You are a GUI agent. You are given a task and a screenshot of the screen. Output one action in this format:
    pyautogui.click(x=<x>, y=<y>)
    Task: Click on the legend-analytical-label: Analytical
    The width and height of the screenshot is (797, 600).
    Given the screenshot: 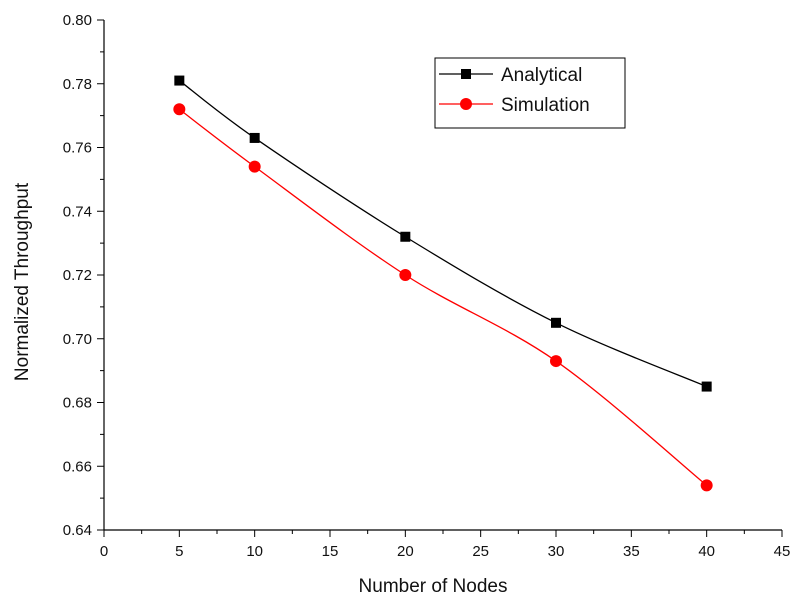 What is the action you would take?
    pyautogui.click(x=541, y=75)
    